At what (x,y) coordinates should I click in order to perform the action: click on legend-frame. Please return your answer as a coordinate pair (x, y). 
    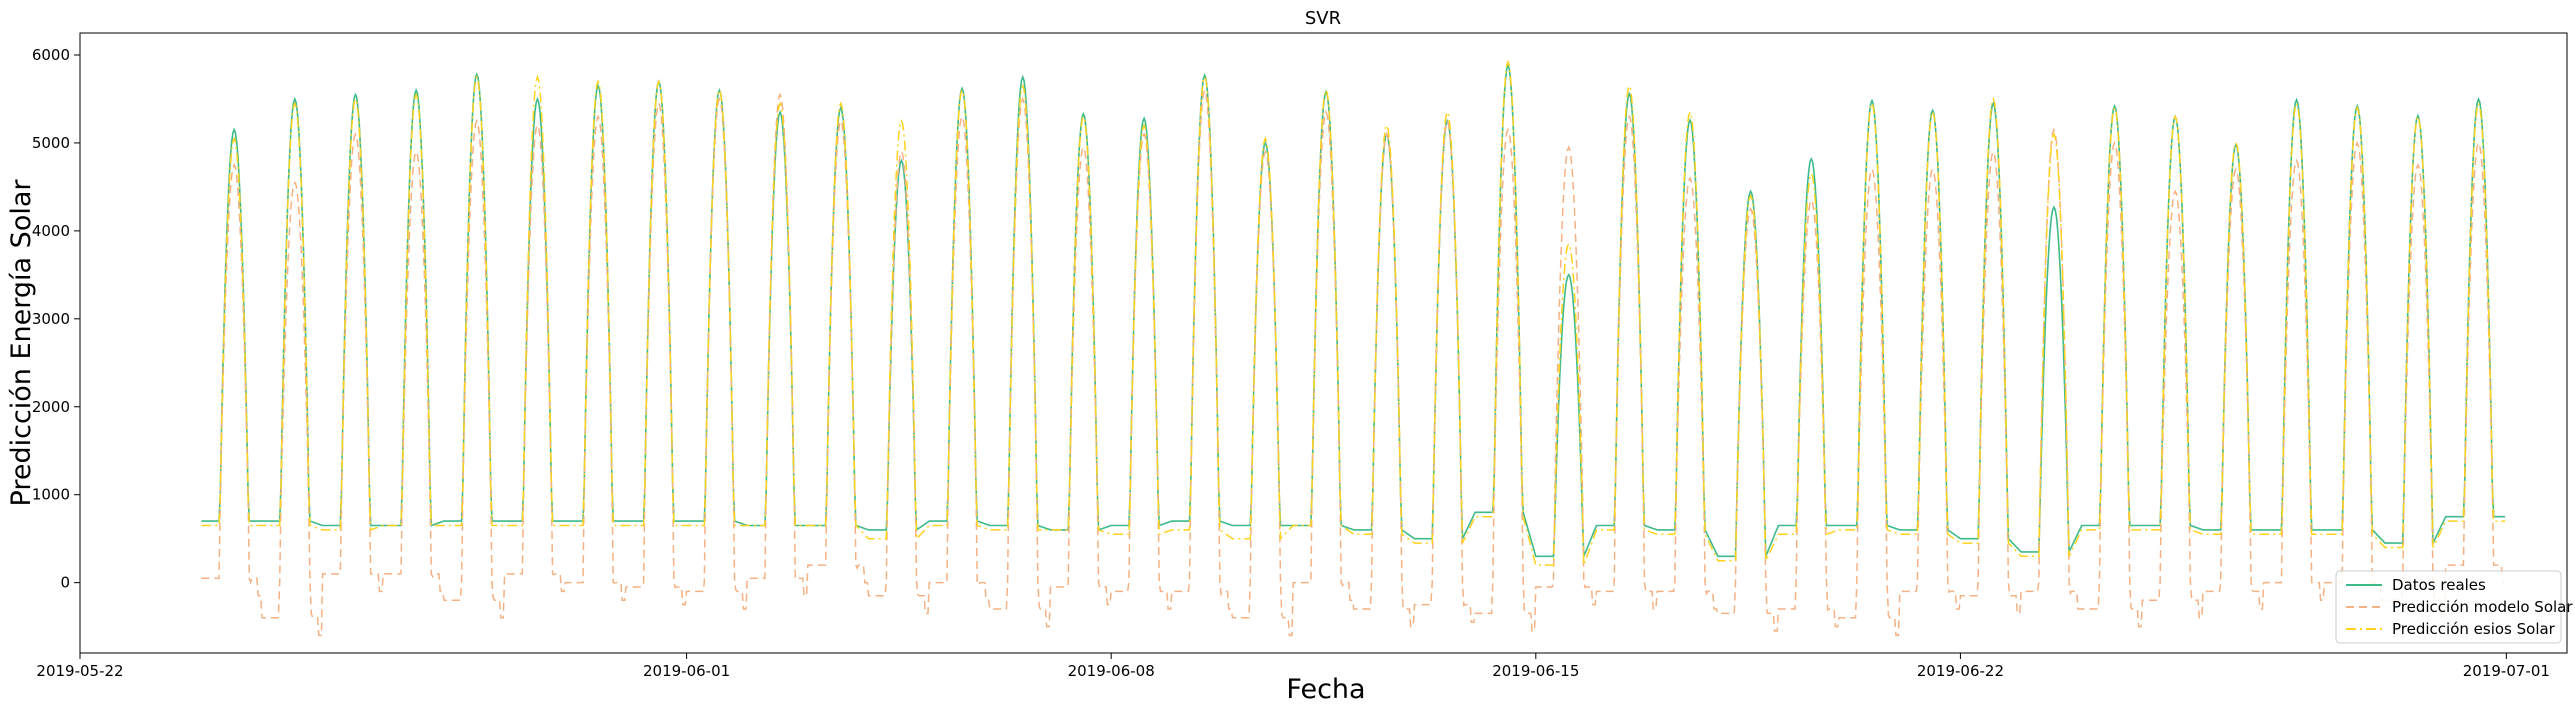
    Looking at the image, I should click on (2448, 607).